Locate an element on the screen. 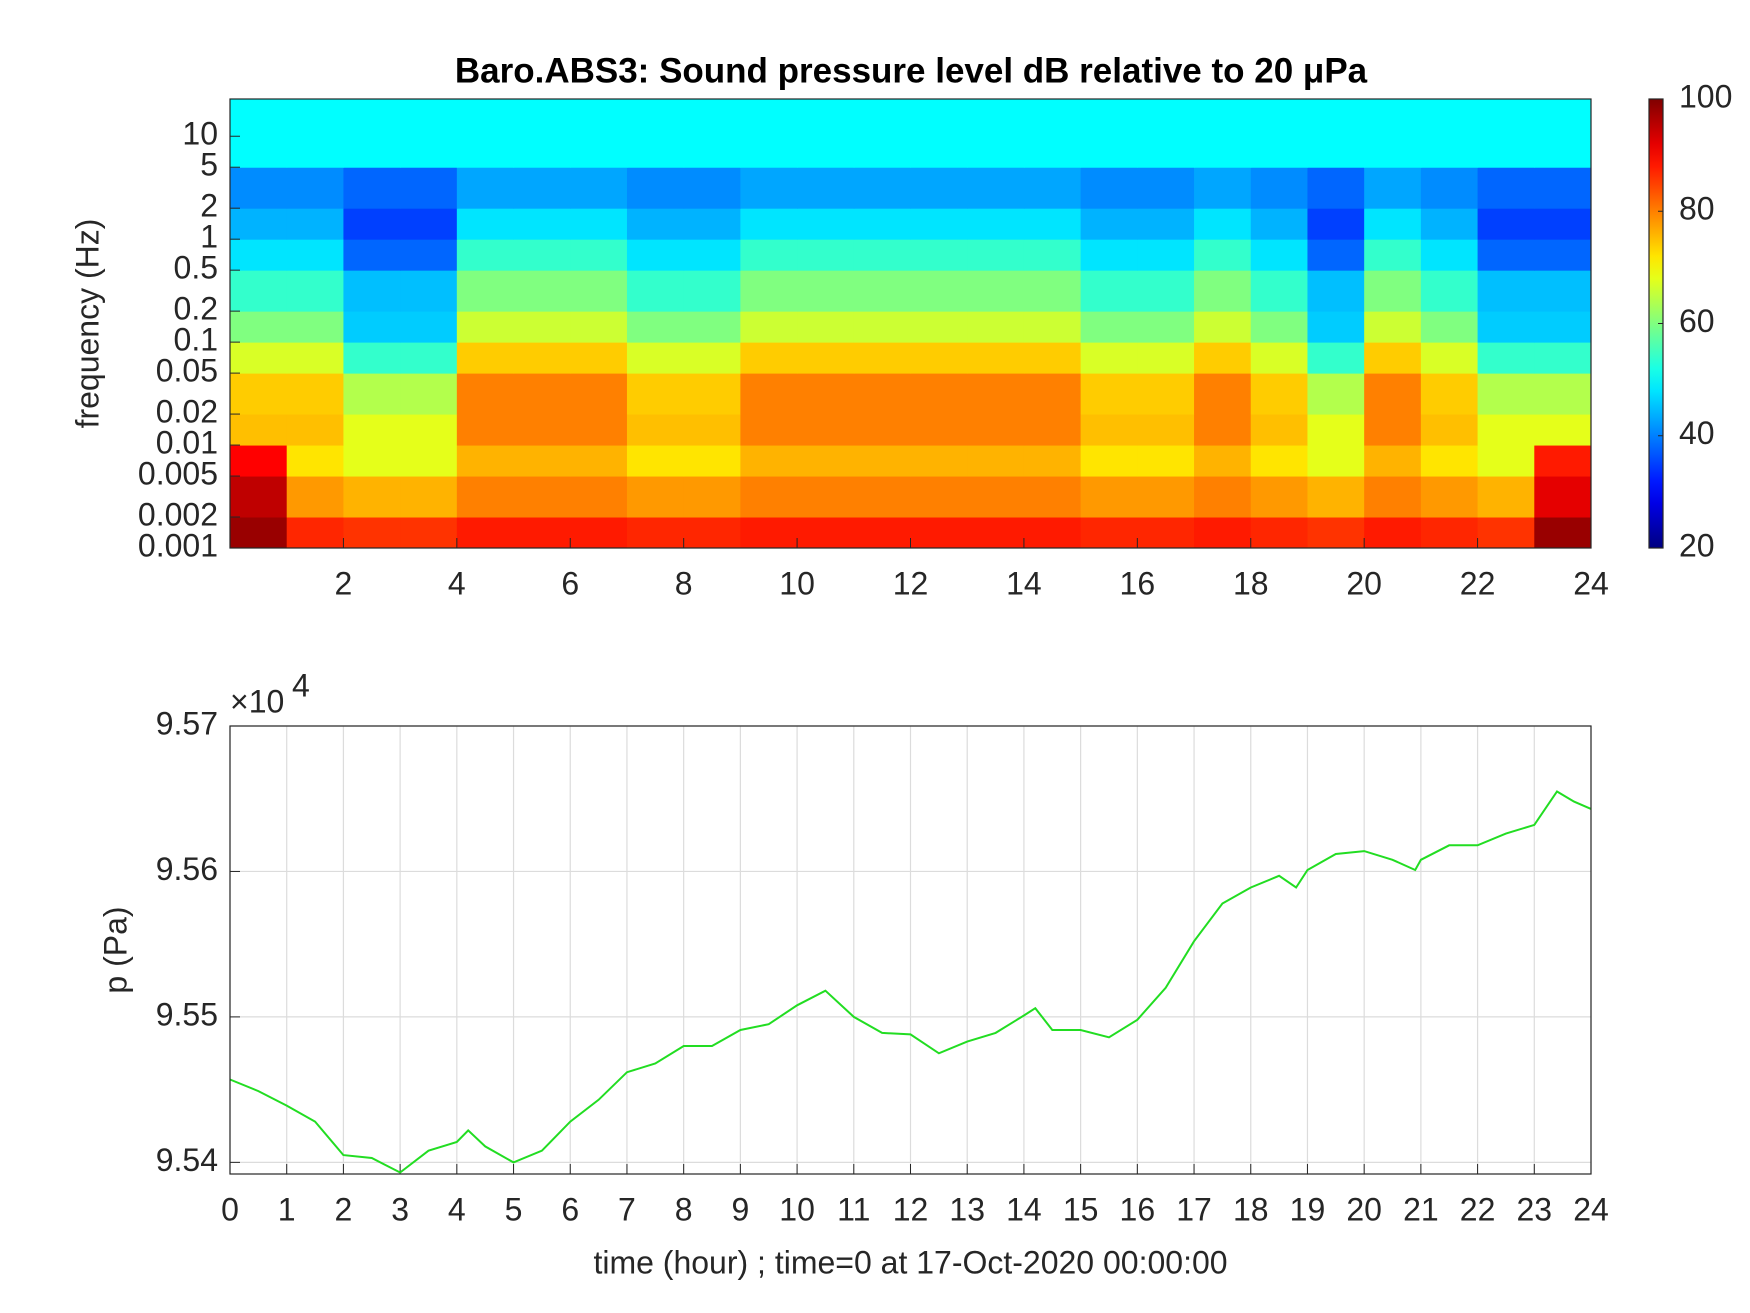 Image resolution: width=1750 pixels, height=1313 pixels. y-multiplier-exponent: 4 is located at coordinates (301, 685).